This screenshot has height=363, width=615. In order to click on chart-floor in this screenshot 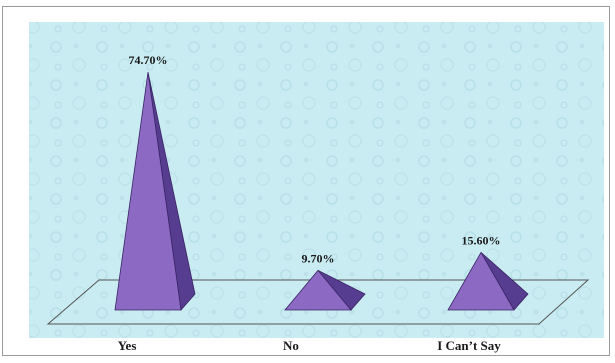, I will do `click(318, 302)`.